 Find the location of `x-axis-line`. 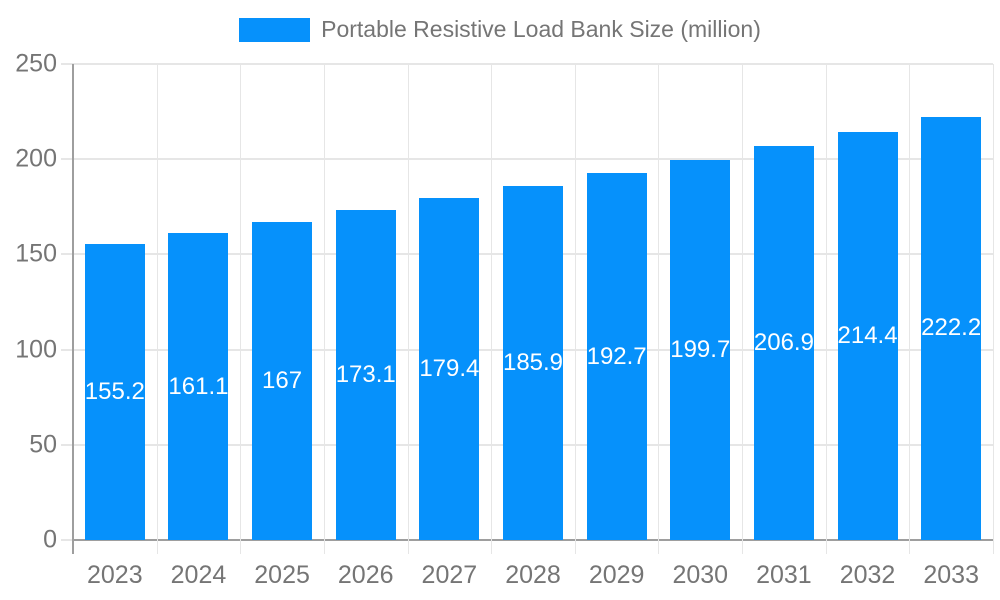

x-axis-line is located at coordinates (533, 540).